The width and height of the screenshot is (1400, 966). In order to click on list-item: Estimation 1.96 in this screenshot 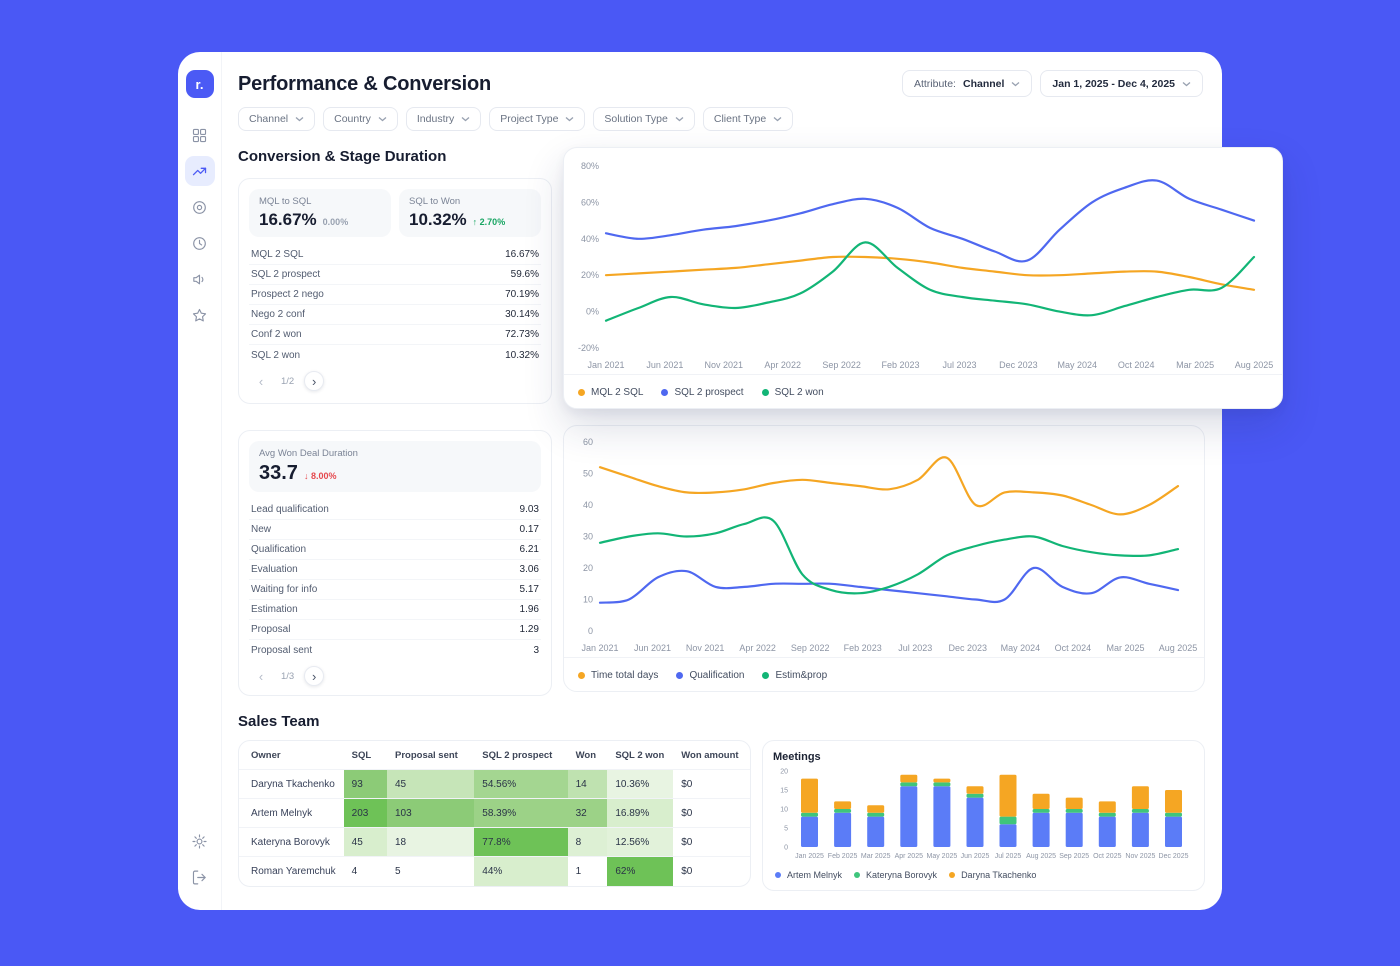, I will do `click(395, 610)`.